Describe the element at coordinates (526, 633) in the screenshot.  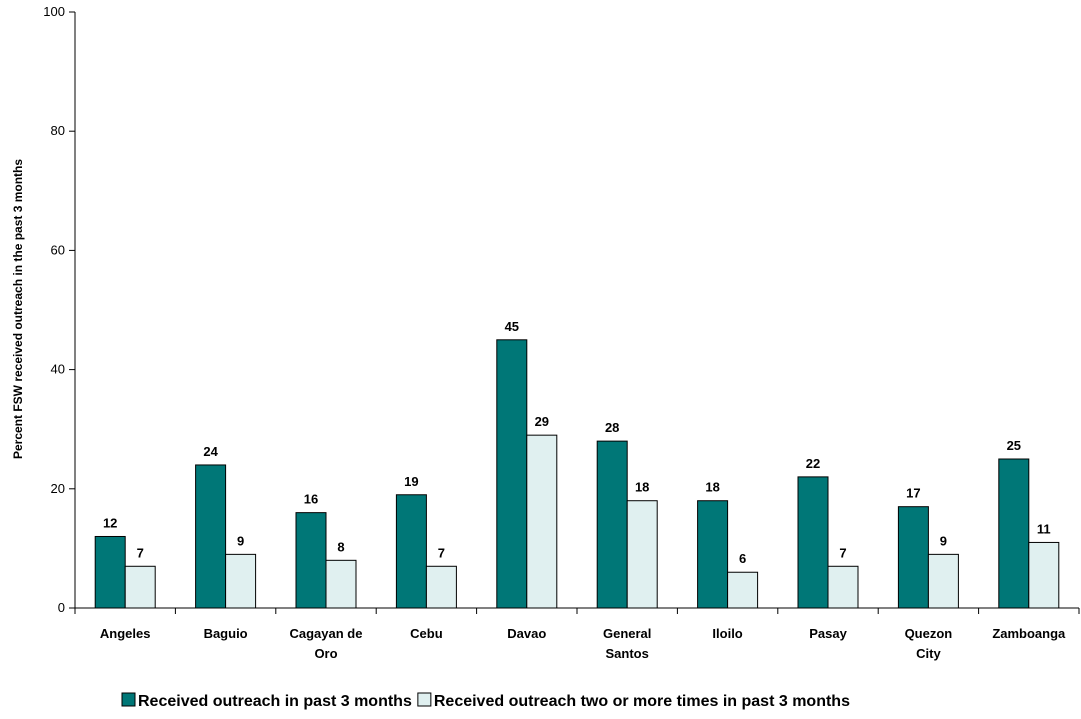
I see `category-label: Davao` at that location.